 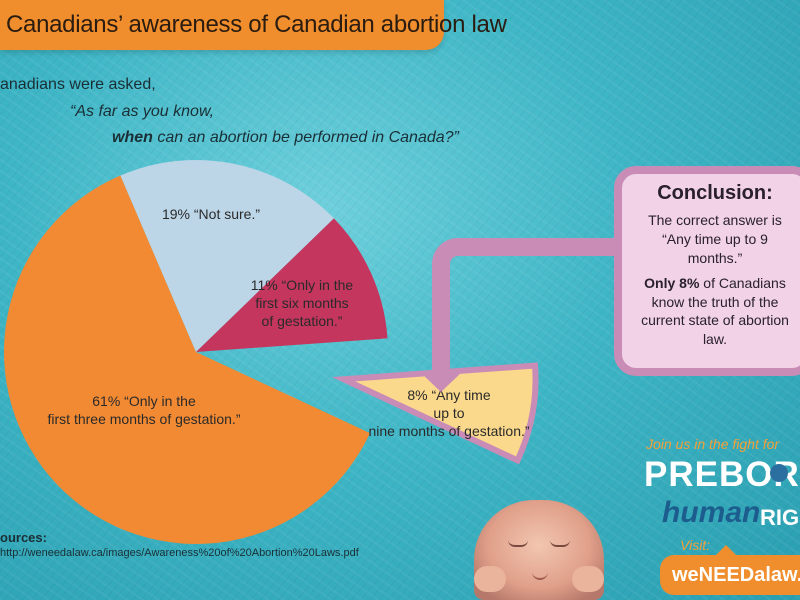 What do you see at coordinates (713, 444) in the screenshot?
I see `join-tagline: Join us in the fight for` at bounding box center [713, 444].